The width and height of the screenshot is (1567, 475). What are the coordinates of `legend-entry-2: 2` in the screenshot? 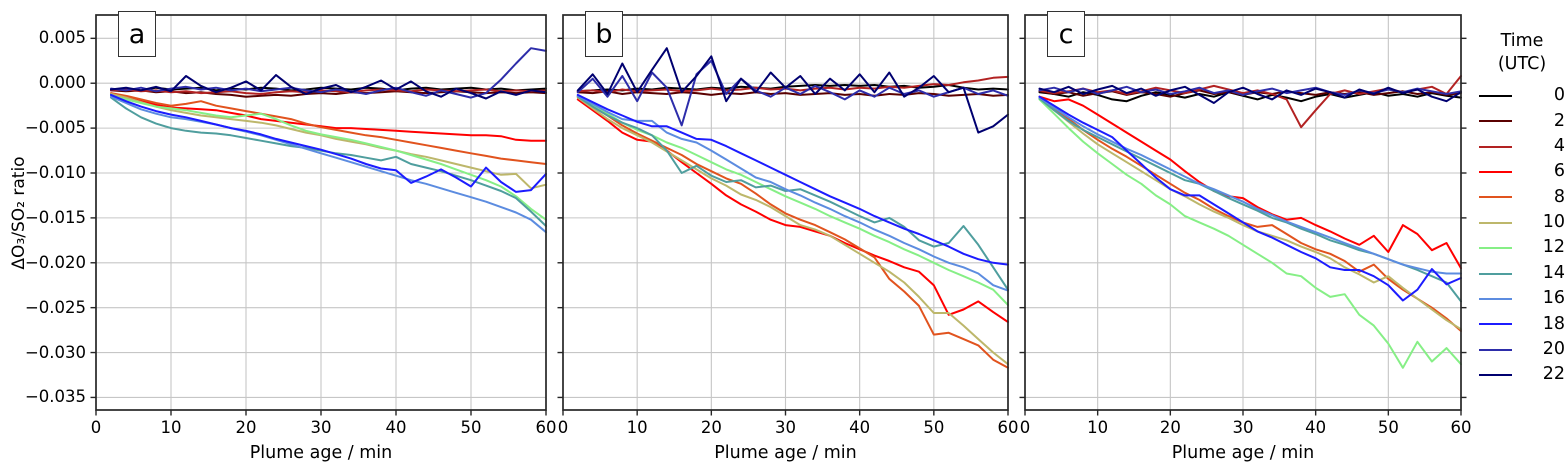 It's located at (1522, 121).